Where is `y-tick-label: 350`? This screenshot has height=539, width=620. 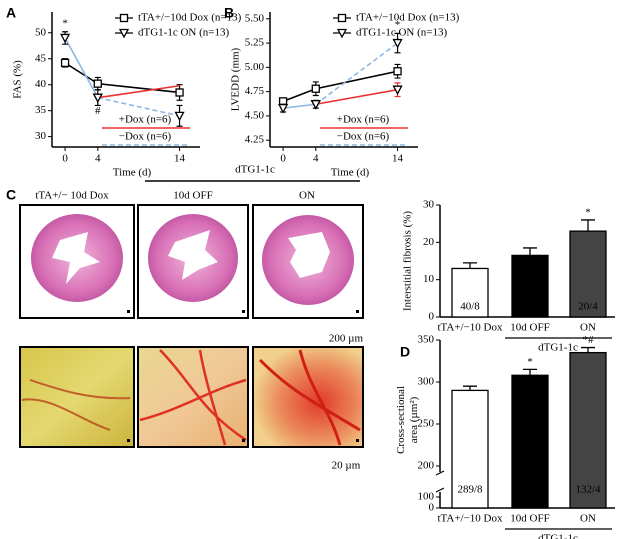
y-tick-label: 350 is located at coordinates (426, 340).